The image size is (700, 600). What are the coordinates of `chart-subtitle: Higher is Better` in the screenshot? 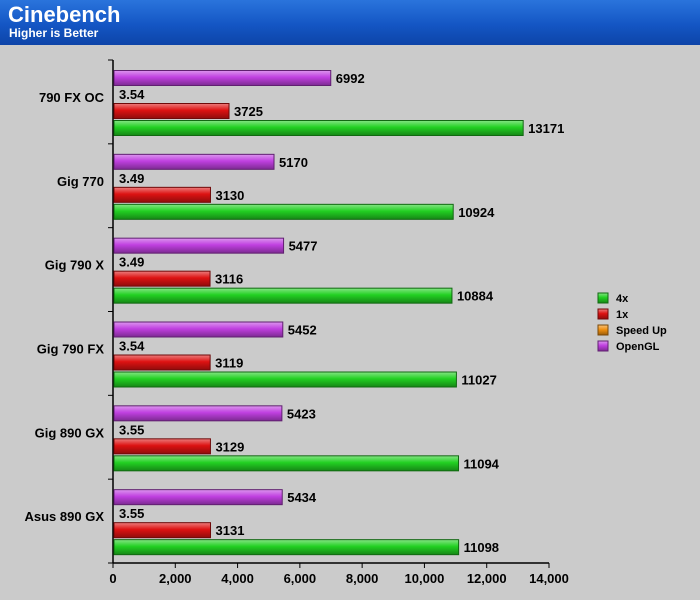 It's located at (54, 33).